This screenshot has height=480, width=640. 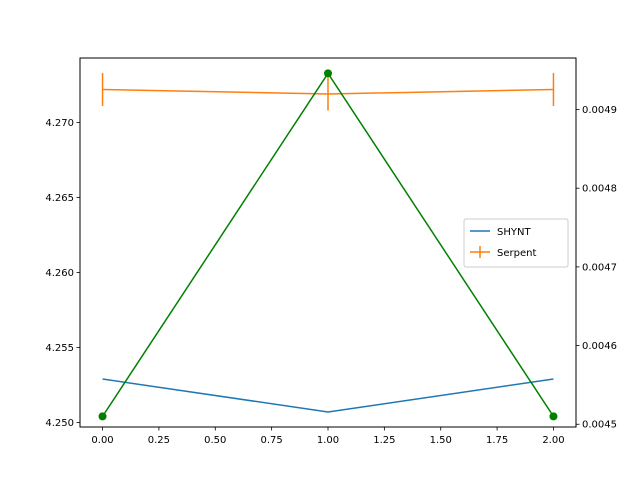 What do you see at coordinates (599, 189) in the screenshot?
I see `y-right-tick-label: 0.0048` at bounding box center [599, 189].